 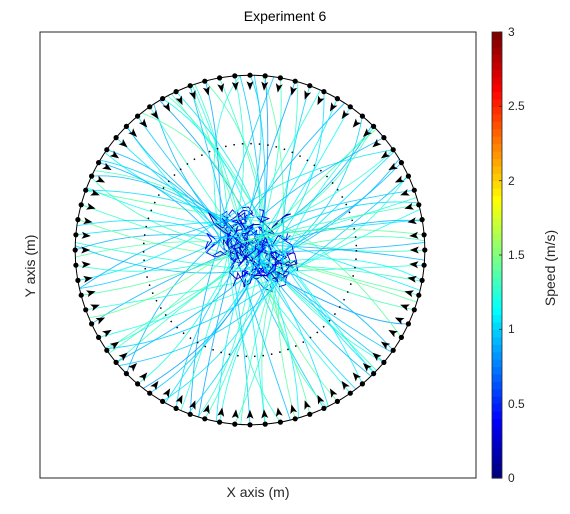 What do you see at coordinates (285, 16) in the screenshot?
I see `chart-title: Experiment 6` at bounding box center [285, 16].